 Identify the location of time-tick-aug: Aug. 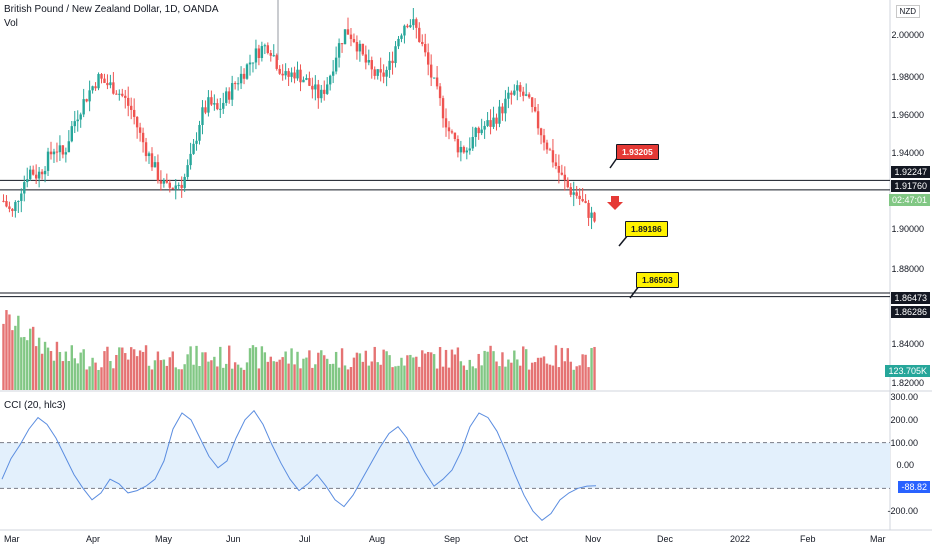
(377, 539).